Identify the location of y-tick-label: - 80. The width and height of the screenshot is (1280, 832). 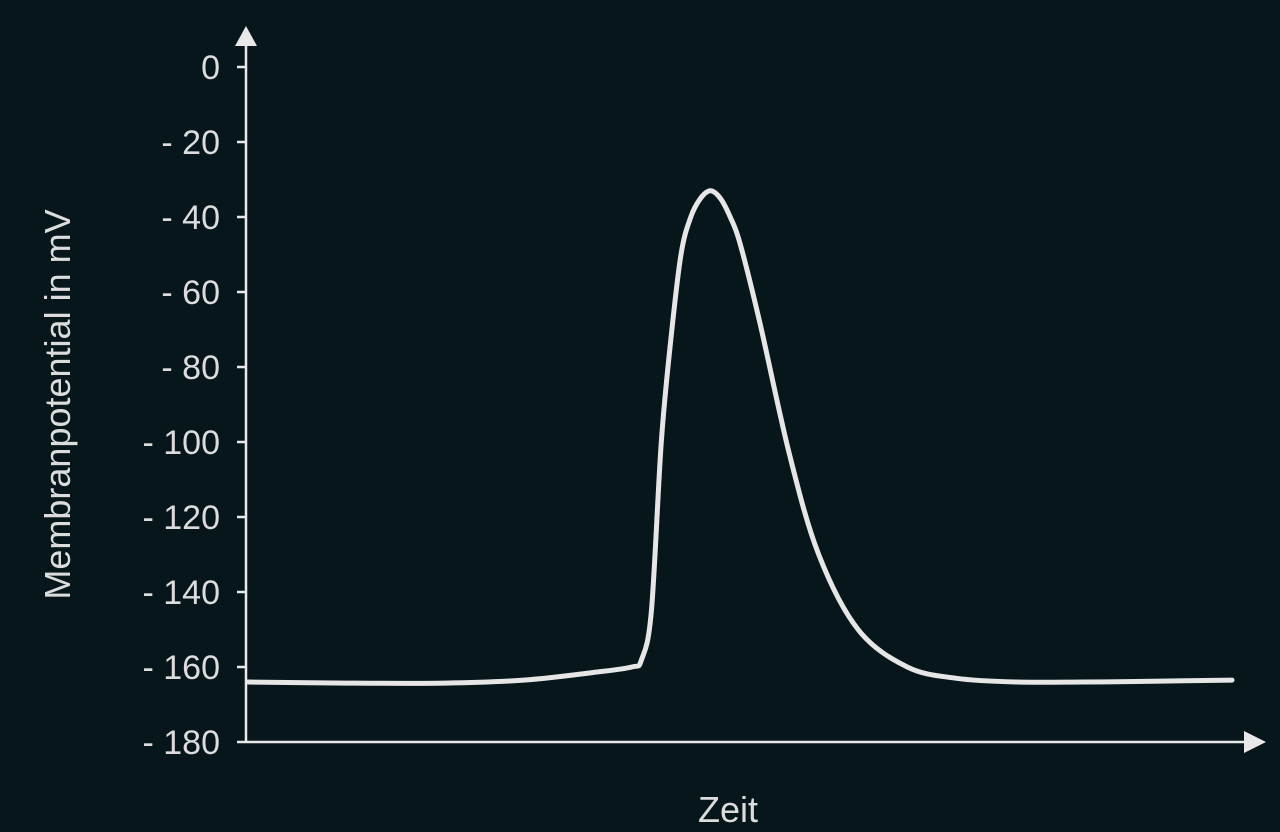
(190, 368).